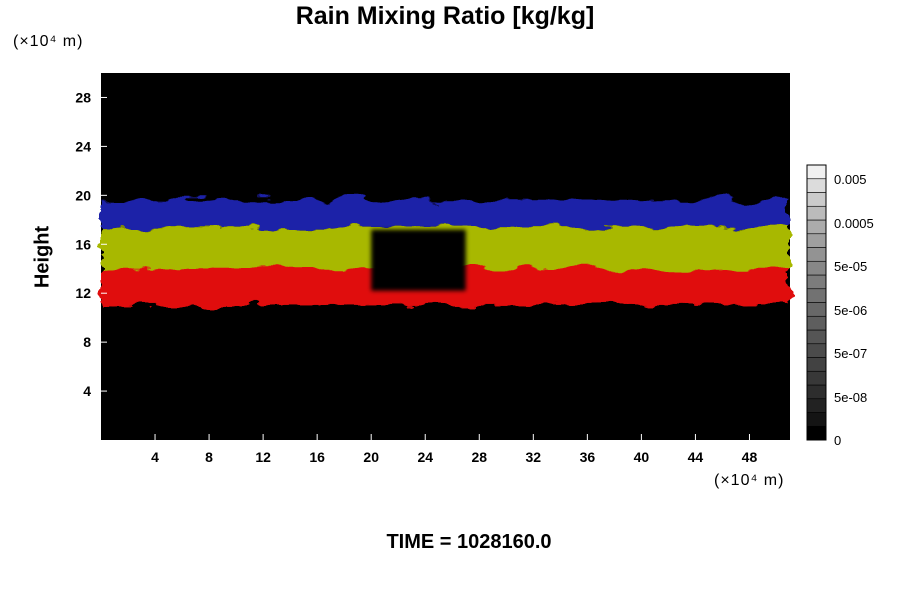  Describe the element at coordinates (850, 353) in the screenshot. I see `colorbar-label: 5e-07` at that location.